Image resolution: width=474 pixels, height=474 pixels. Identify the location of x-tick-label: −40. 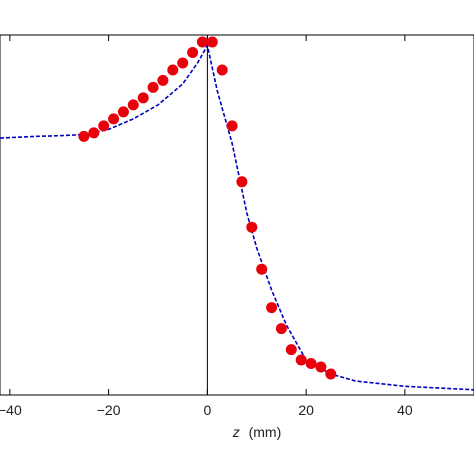
(11, 410).